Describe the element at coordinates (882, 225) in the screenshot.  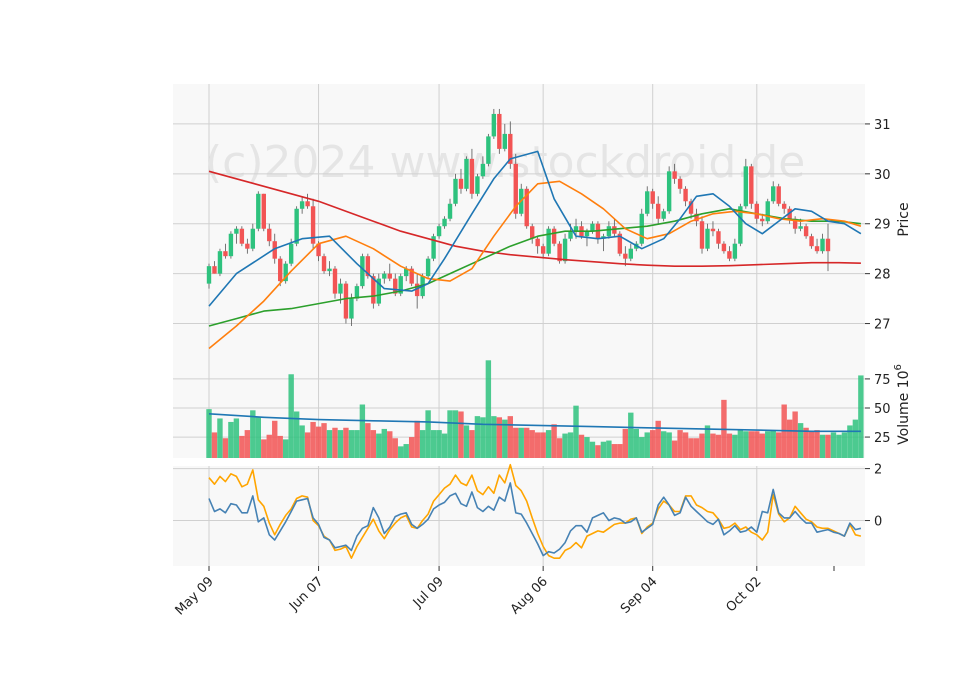
I see `price-tick-label: 29` at that location.